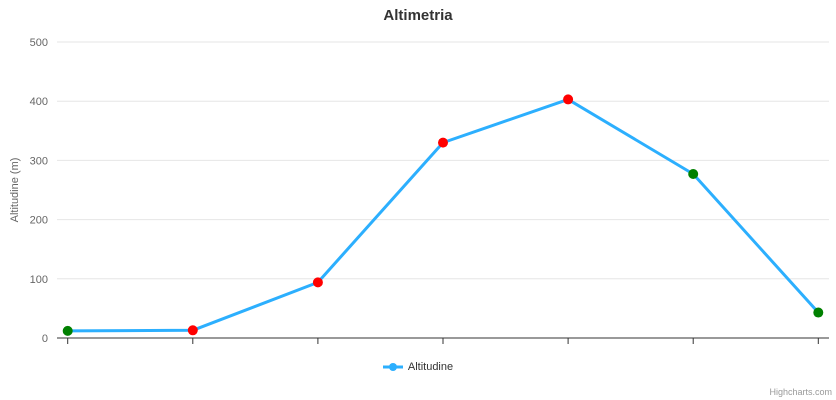 This screenshot has height=400, width=836. What do you see at coordinates (39, 221) in the screenshot?
I see `y-axis-tick-label: 200` at bounding box center [39, 221].